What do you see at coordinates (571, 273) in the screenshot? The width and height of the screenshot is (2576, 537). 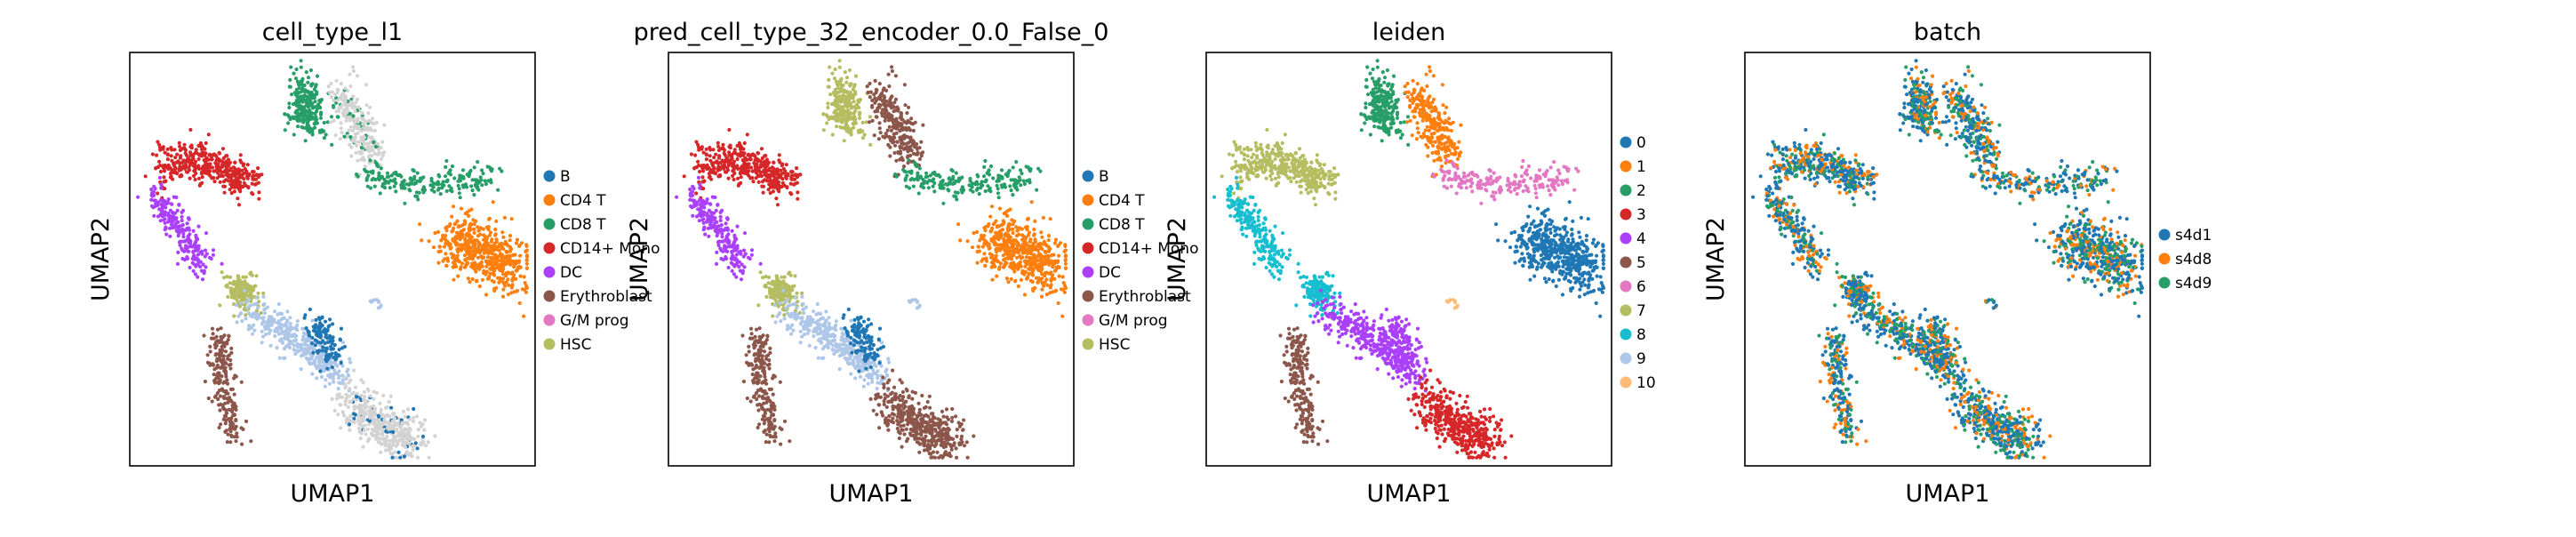 I see `legend-label: DC` at bounding box center [571, 273].